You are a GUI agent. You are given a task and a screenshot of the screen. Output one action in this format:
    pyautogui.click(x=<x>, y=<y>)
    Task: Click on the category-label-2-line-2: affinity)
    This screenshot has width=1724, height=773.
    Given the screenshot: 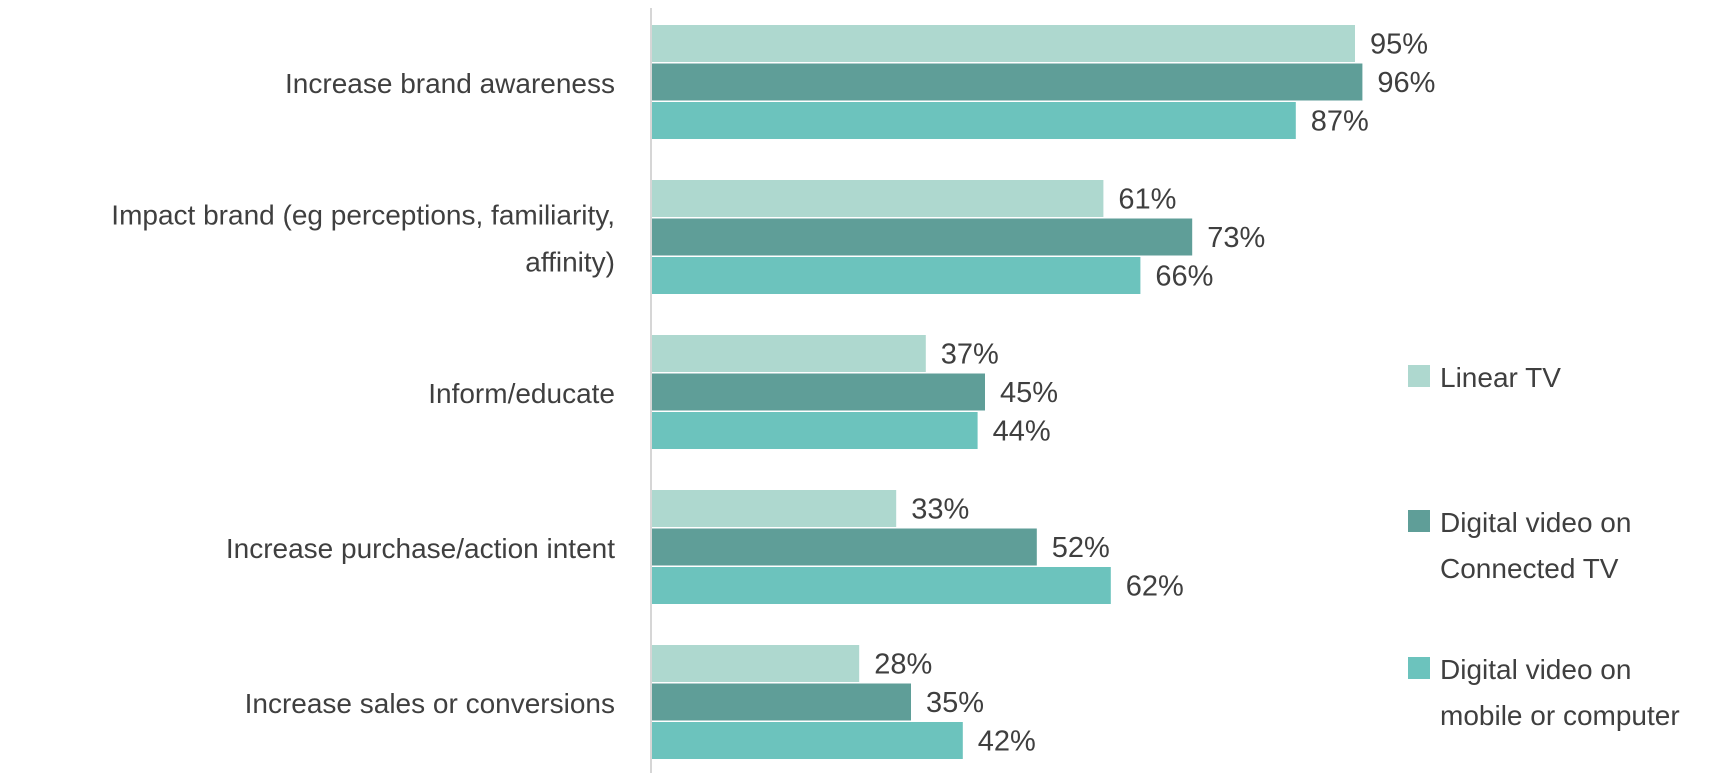 What is the action you would take?
    pyautogui.click(x=570, y=261)
    